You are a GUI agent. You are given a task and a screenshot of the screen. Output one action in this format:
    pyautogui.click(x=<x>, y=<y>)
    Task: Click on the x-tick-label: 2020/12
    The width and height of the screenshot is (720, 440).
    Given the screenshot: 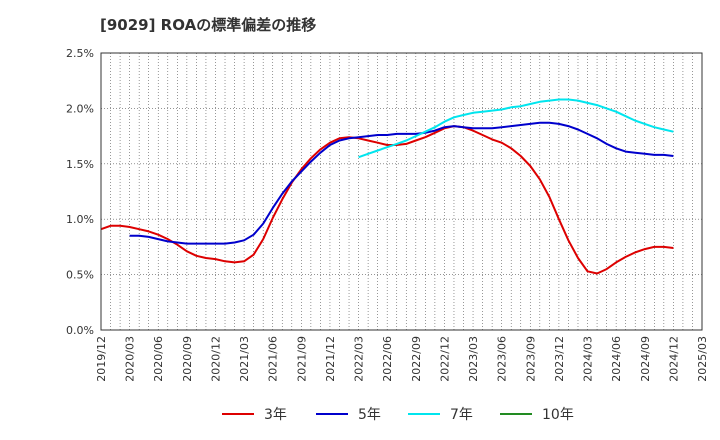 What is the action you would take?
    pyautogui.click(x=215, y=359)
    